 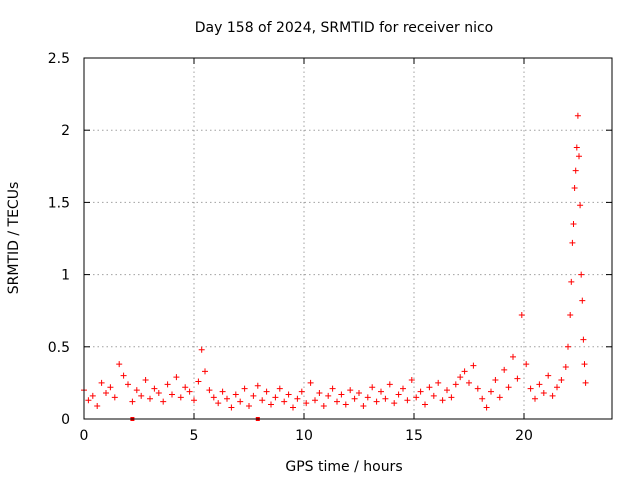 What do you see at coordinates (414, 436) in the screenshot?
I see `x-tick-label: 15` at bounding box center [414, 436].